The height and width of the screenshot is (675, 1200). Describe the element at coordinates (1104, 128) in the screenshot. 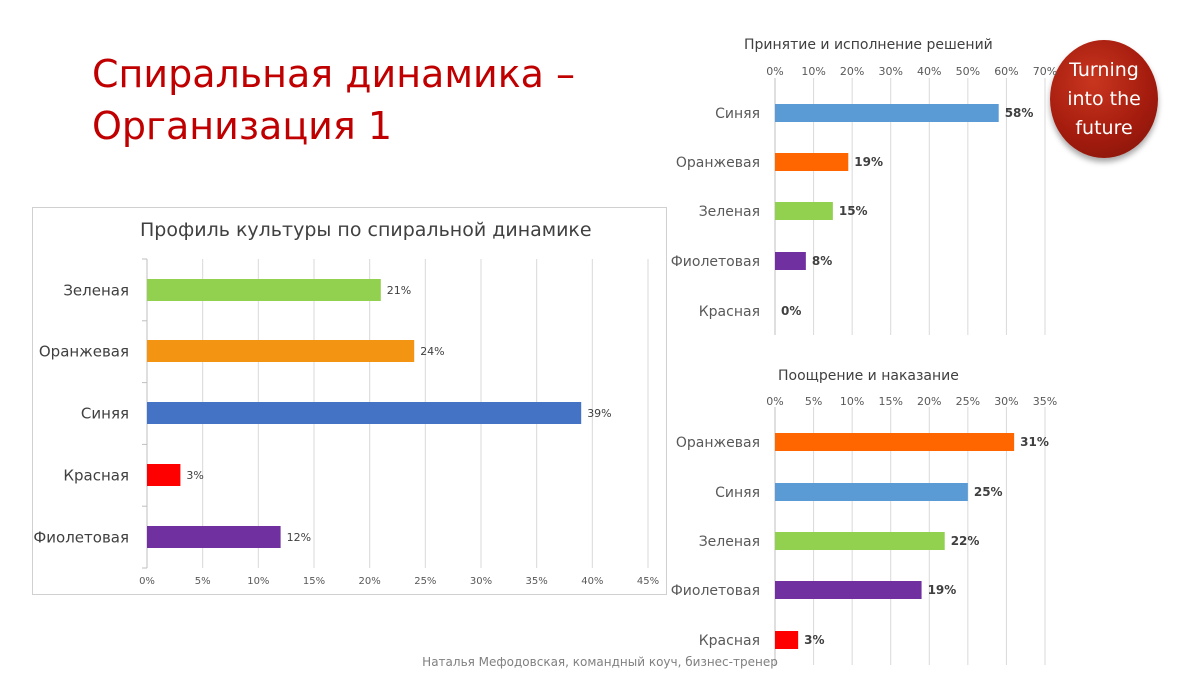

I see `logo-line-3: future` at that location.